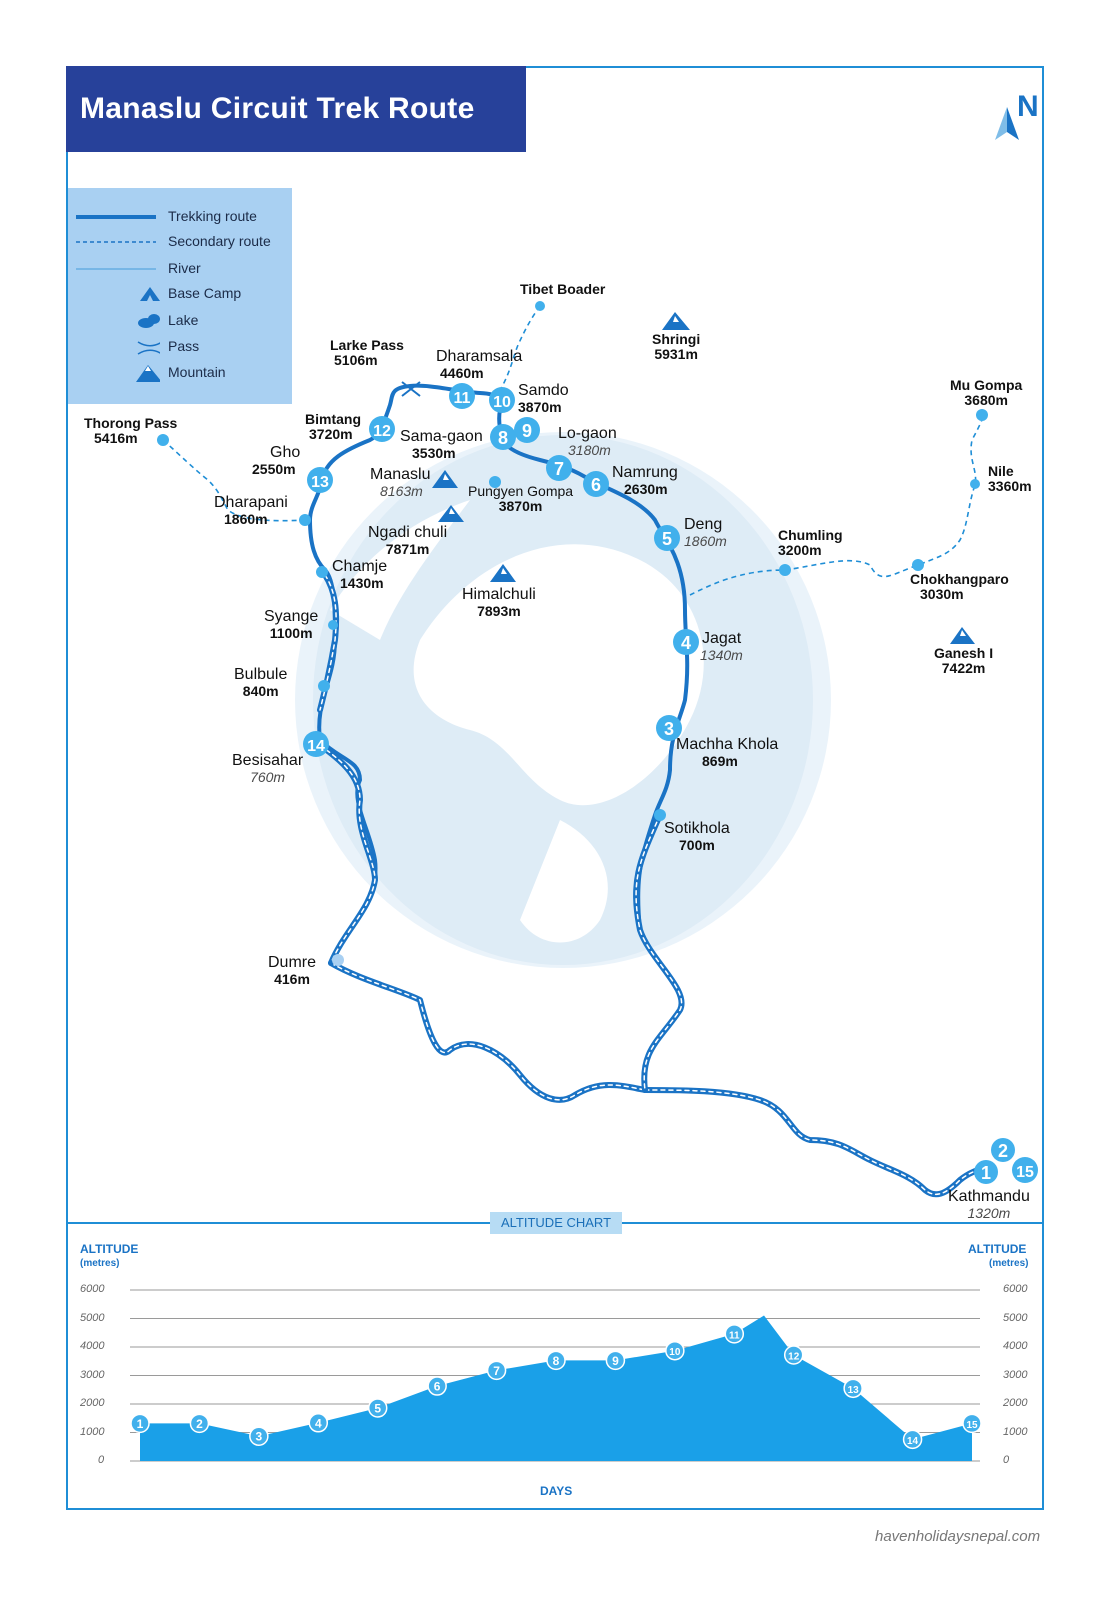  I want to click on mountain-icon, so click(148, 373).